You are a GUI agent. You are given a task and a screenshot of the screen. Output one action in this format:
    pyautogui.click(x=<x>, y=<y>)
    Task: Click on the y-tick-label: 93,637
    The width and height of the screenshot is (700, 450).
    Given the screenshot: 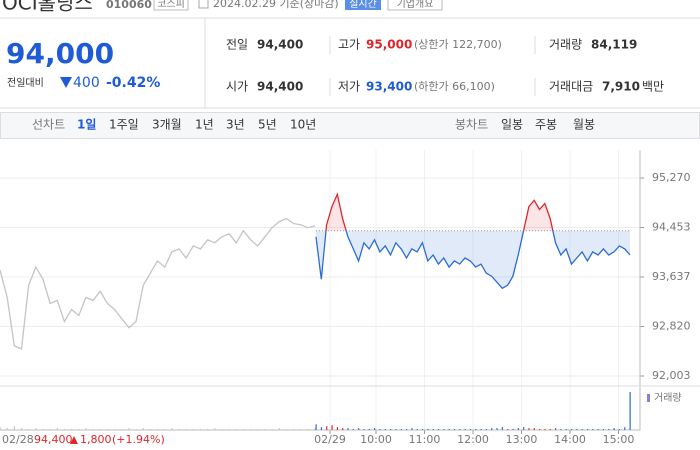 What is the action you would take?
    pyautogui.click(x=671, y=276)
    